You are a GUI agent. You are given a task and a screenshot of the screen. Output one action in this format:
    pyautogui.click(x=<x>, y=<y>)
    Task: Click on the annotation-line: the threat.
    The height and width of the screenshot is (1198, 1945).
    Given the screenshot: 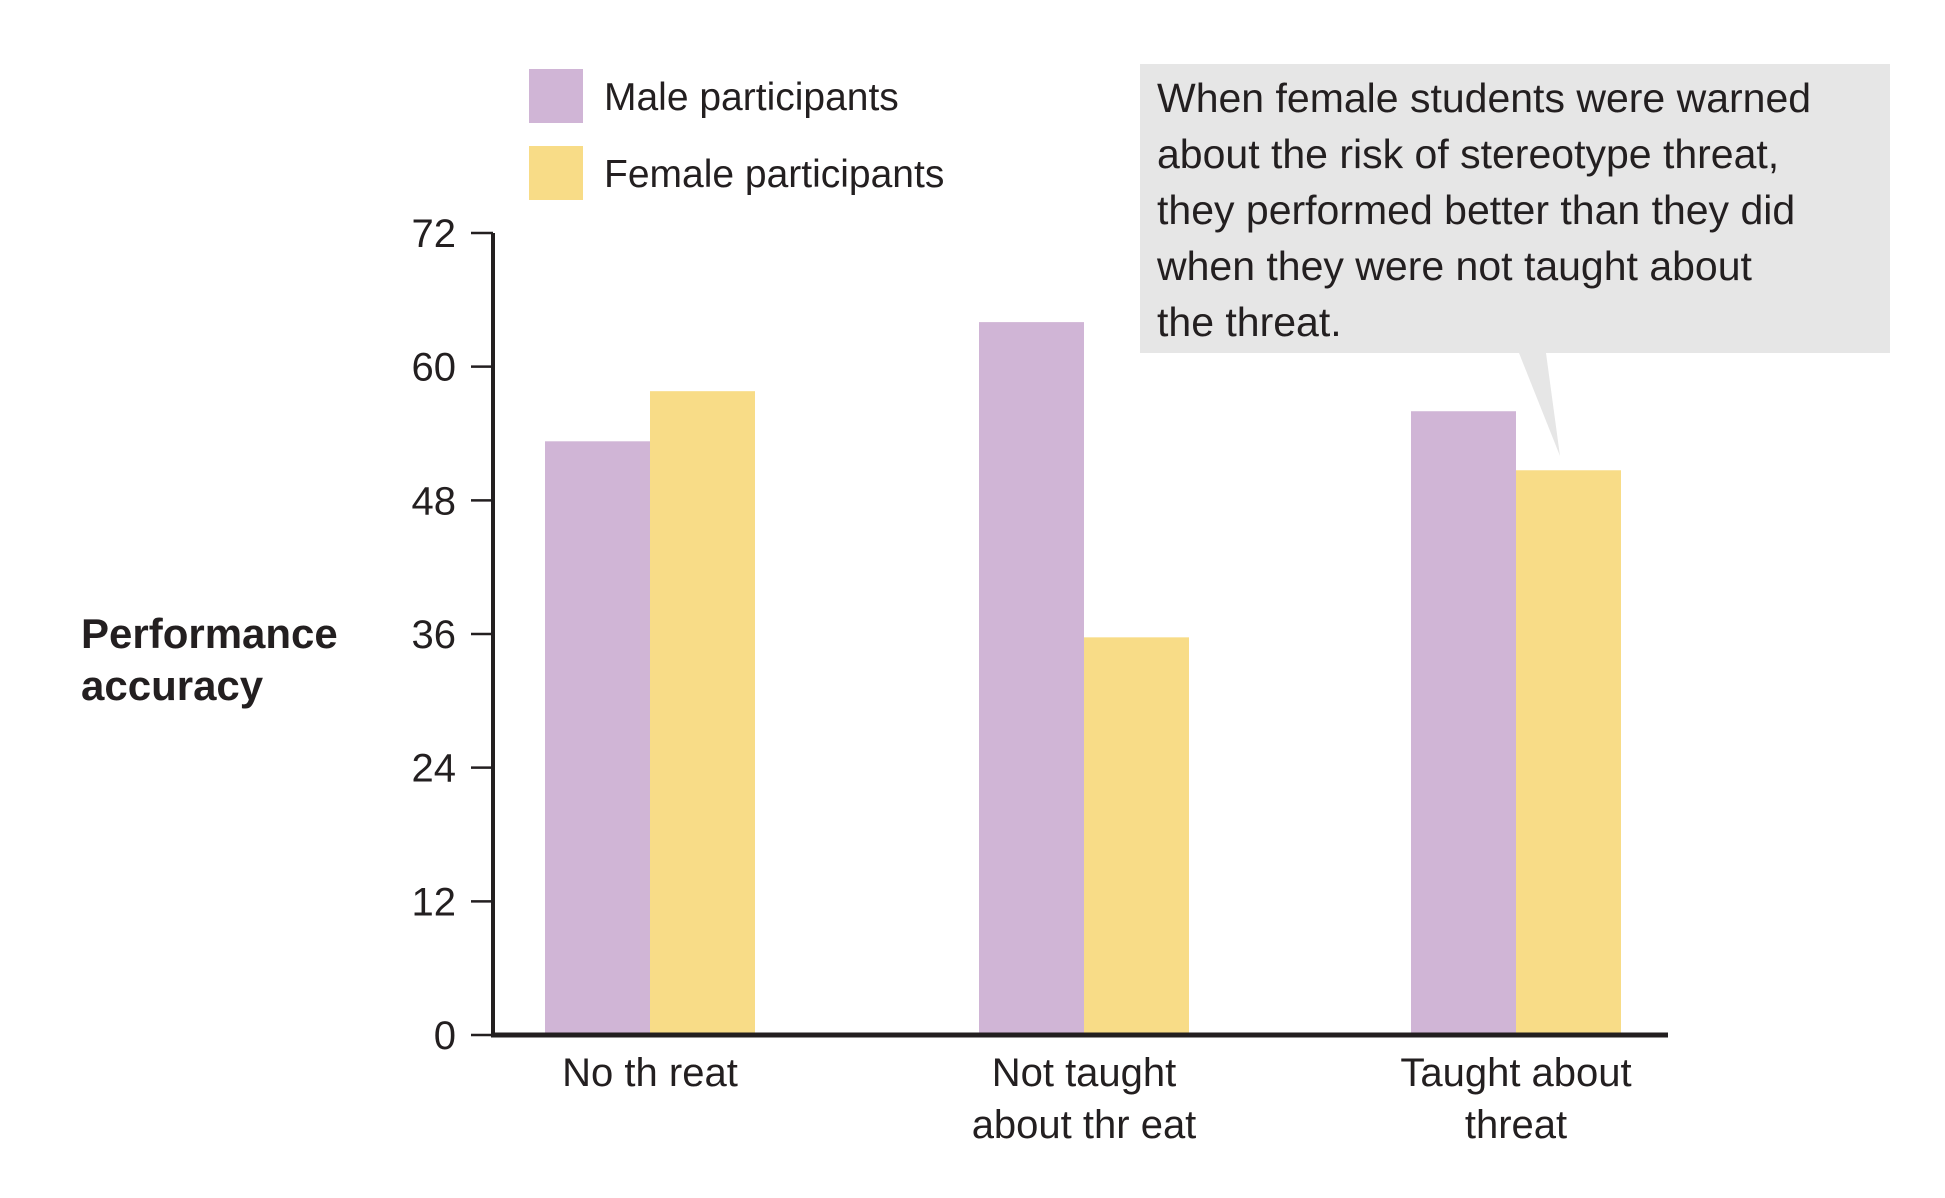 What is the action you would take?
    pyautogui.click(x=1249, y=322)
    